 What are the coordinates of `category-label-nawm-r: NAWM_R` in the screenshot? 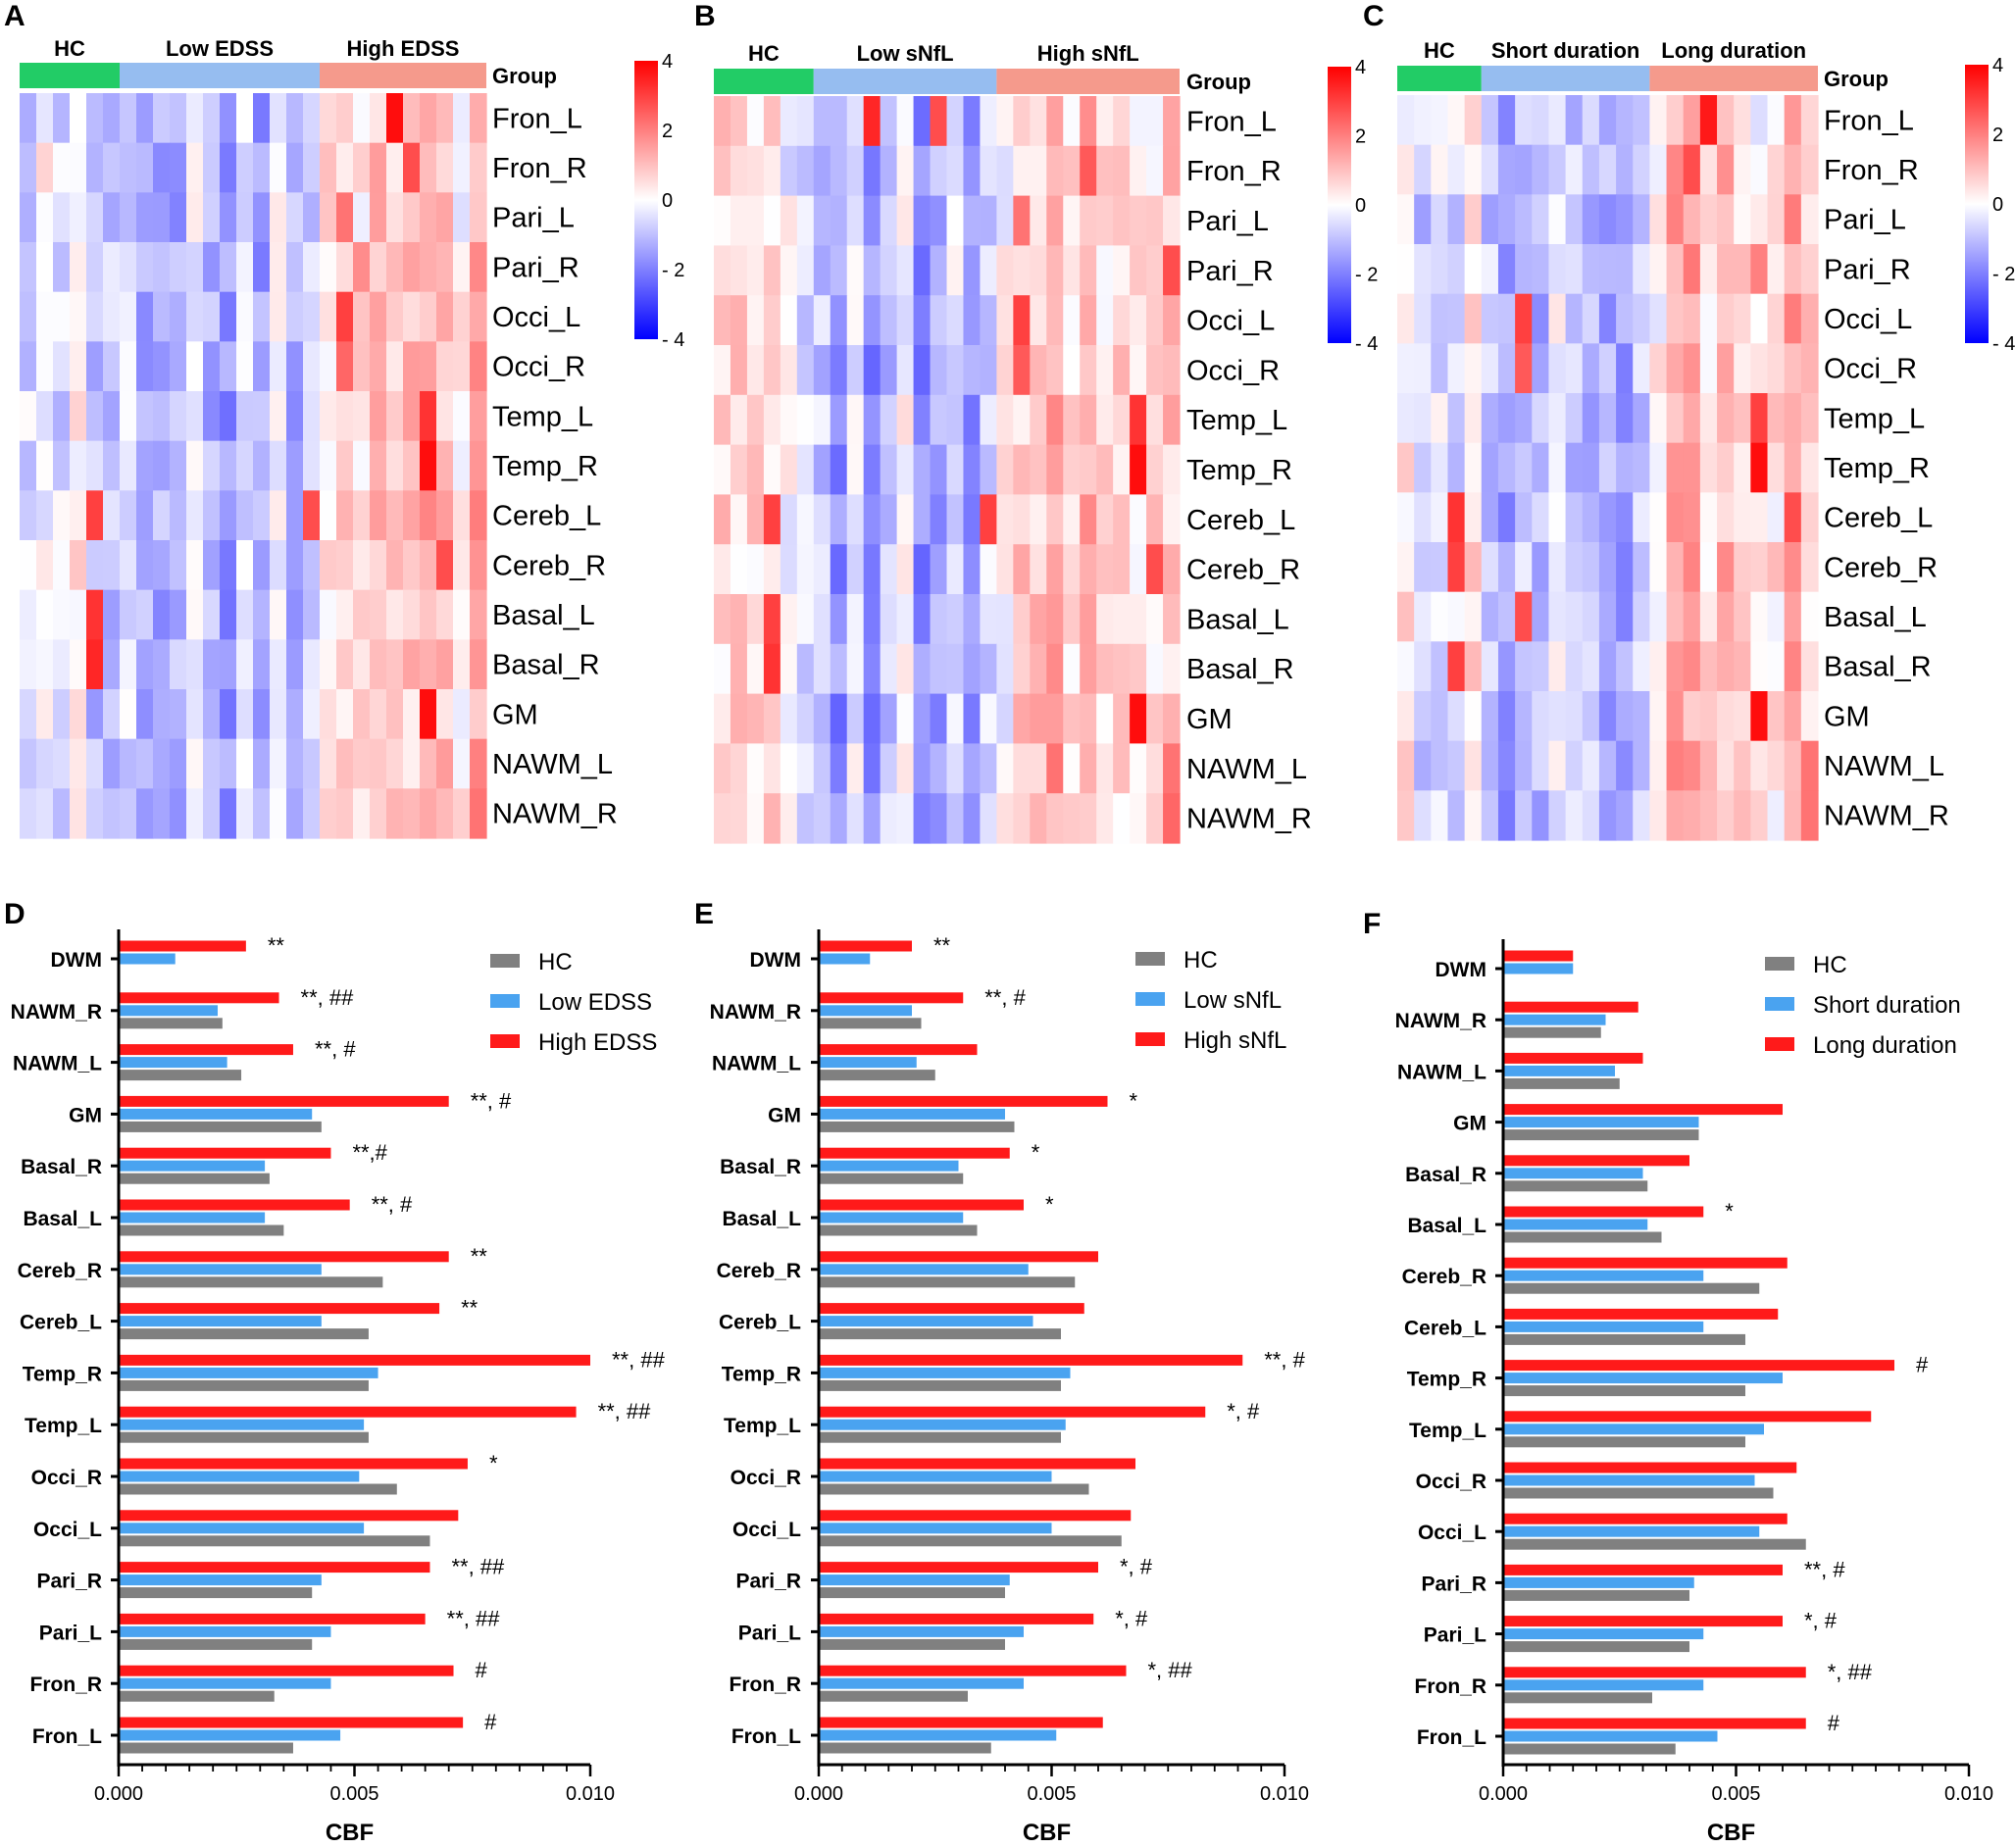 It's located at (56, 1012).